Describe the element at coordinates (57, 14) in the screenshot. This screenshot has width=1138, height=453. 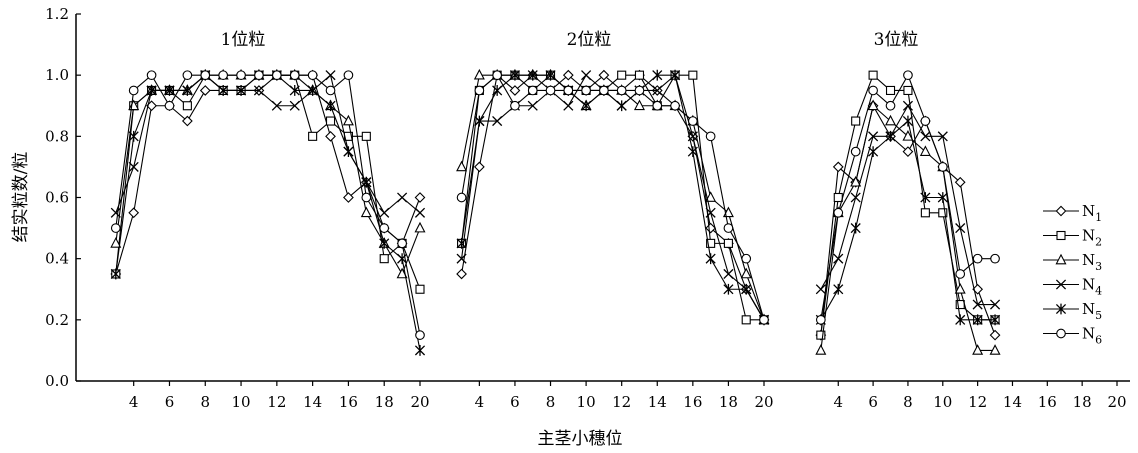
I see `y-tick-label: 1.2` at that location.